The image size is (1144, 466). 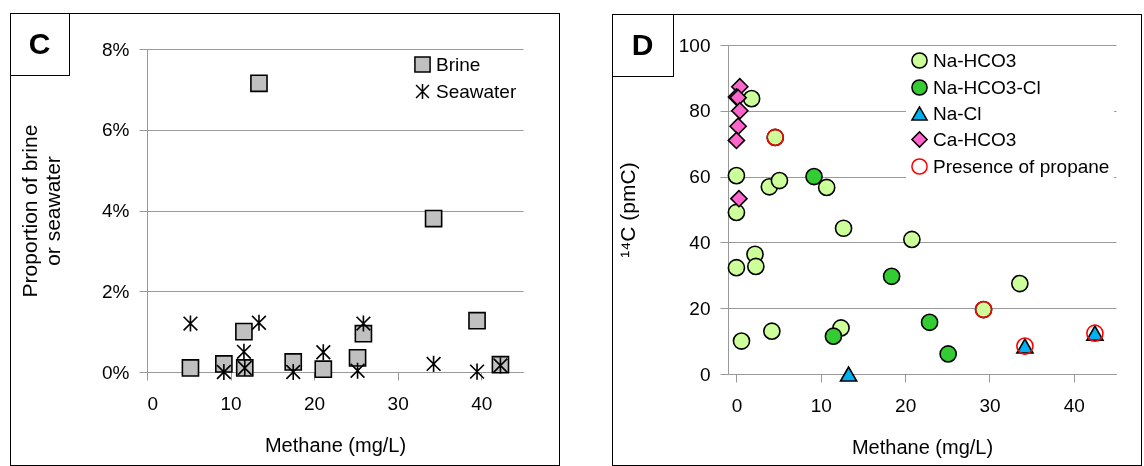 What do you see at coordinates (975, 60) in the screenshot?
I see `legend-label: Na-HCO3` at bounding box center [975, 60].